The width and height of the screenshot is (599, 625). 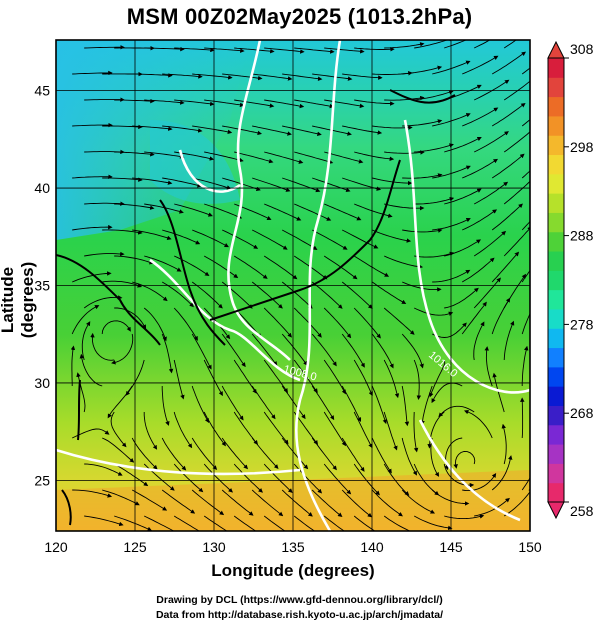 I want to click on colorbar-tick-label: 298, so click(x=582, y=147).